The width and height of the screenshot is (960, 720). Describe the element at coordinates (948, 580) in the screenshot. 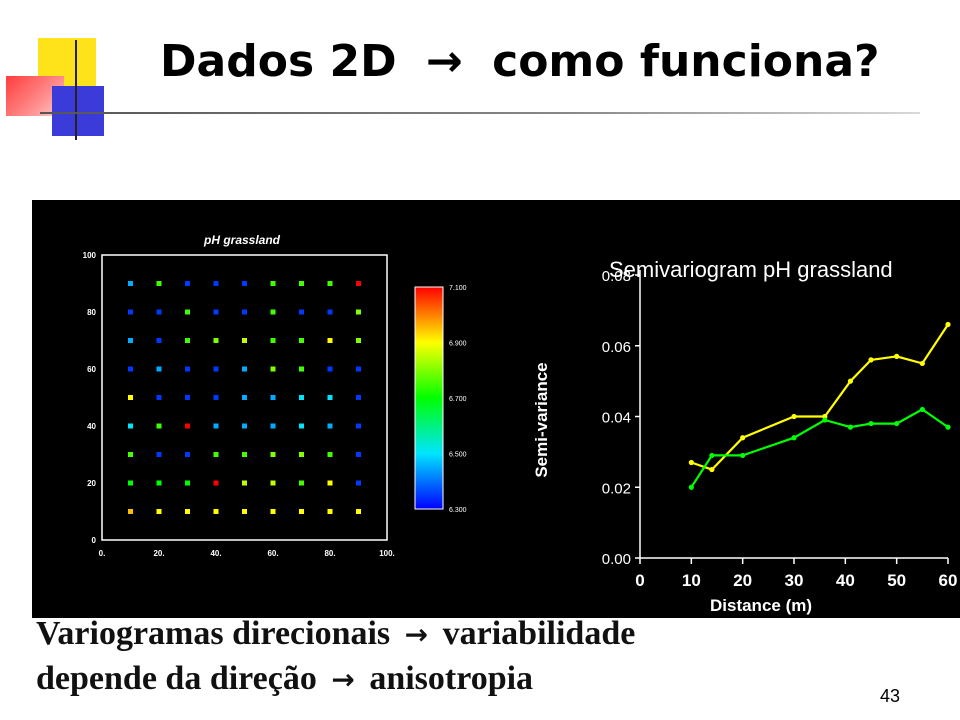

I see `x-tick-label: 60` at that location.